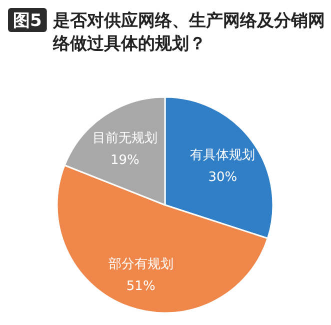 The width and height of the screenshot is (331, 325). What do you see at coordinates (141, 286) in the screenshot?
I see `data-label: 51%` at bounding box center [141, 286].